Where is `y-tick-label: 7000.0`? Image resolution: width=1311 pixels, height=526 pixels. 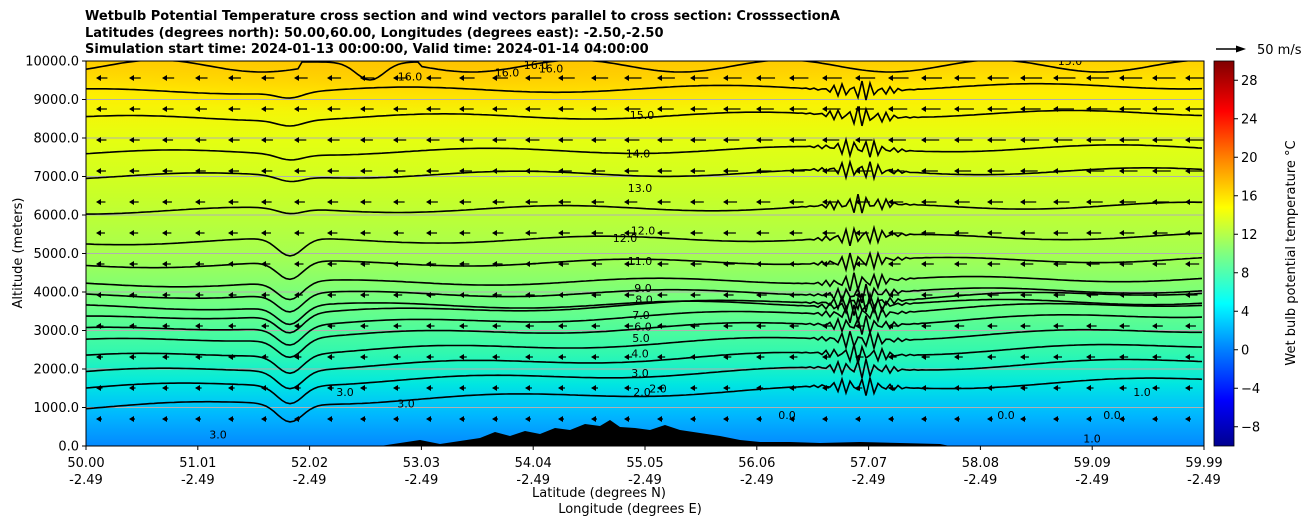 y-tick-label: 7000.0 is located at coordinates (57, 177).